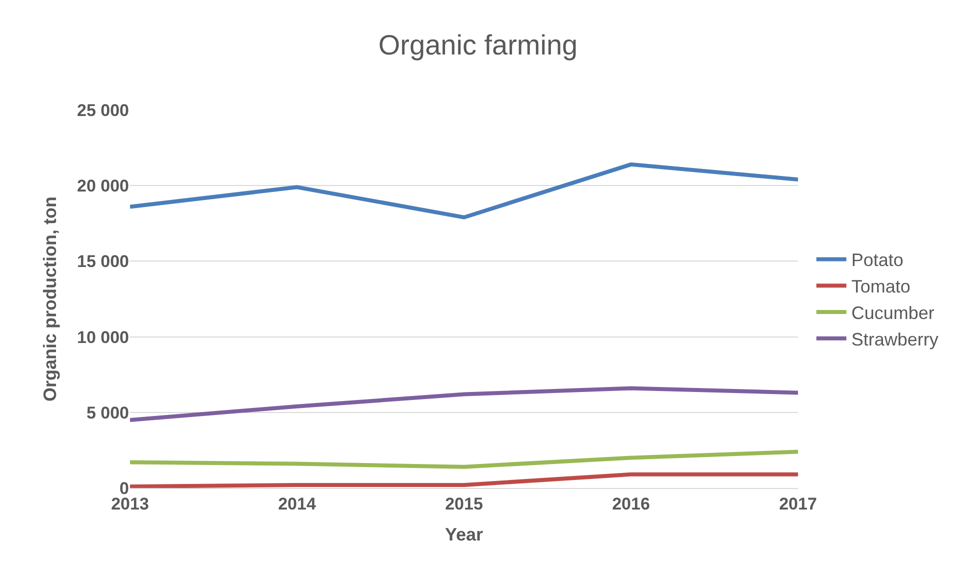 This screenshot has height=583, width=956. Describe the element at coordinates (50, 299) in the screenshot. I see `y-axis-title: Organic production, ton` at that location.